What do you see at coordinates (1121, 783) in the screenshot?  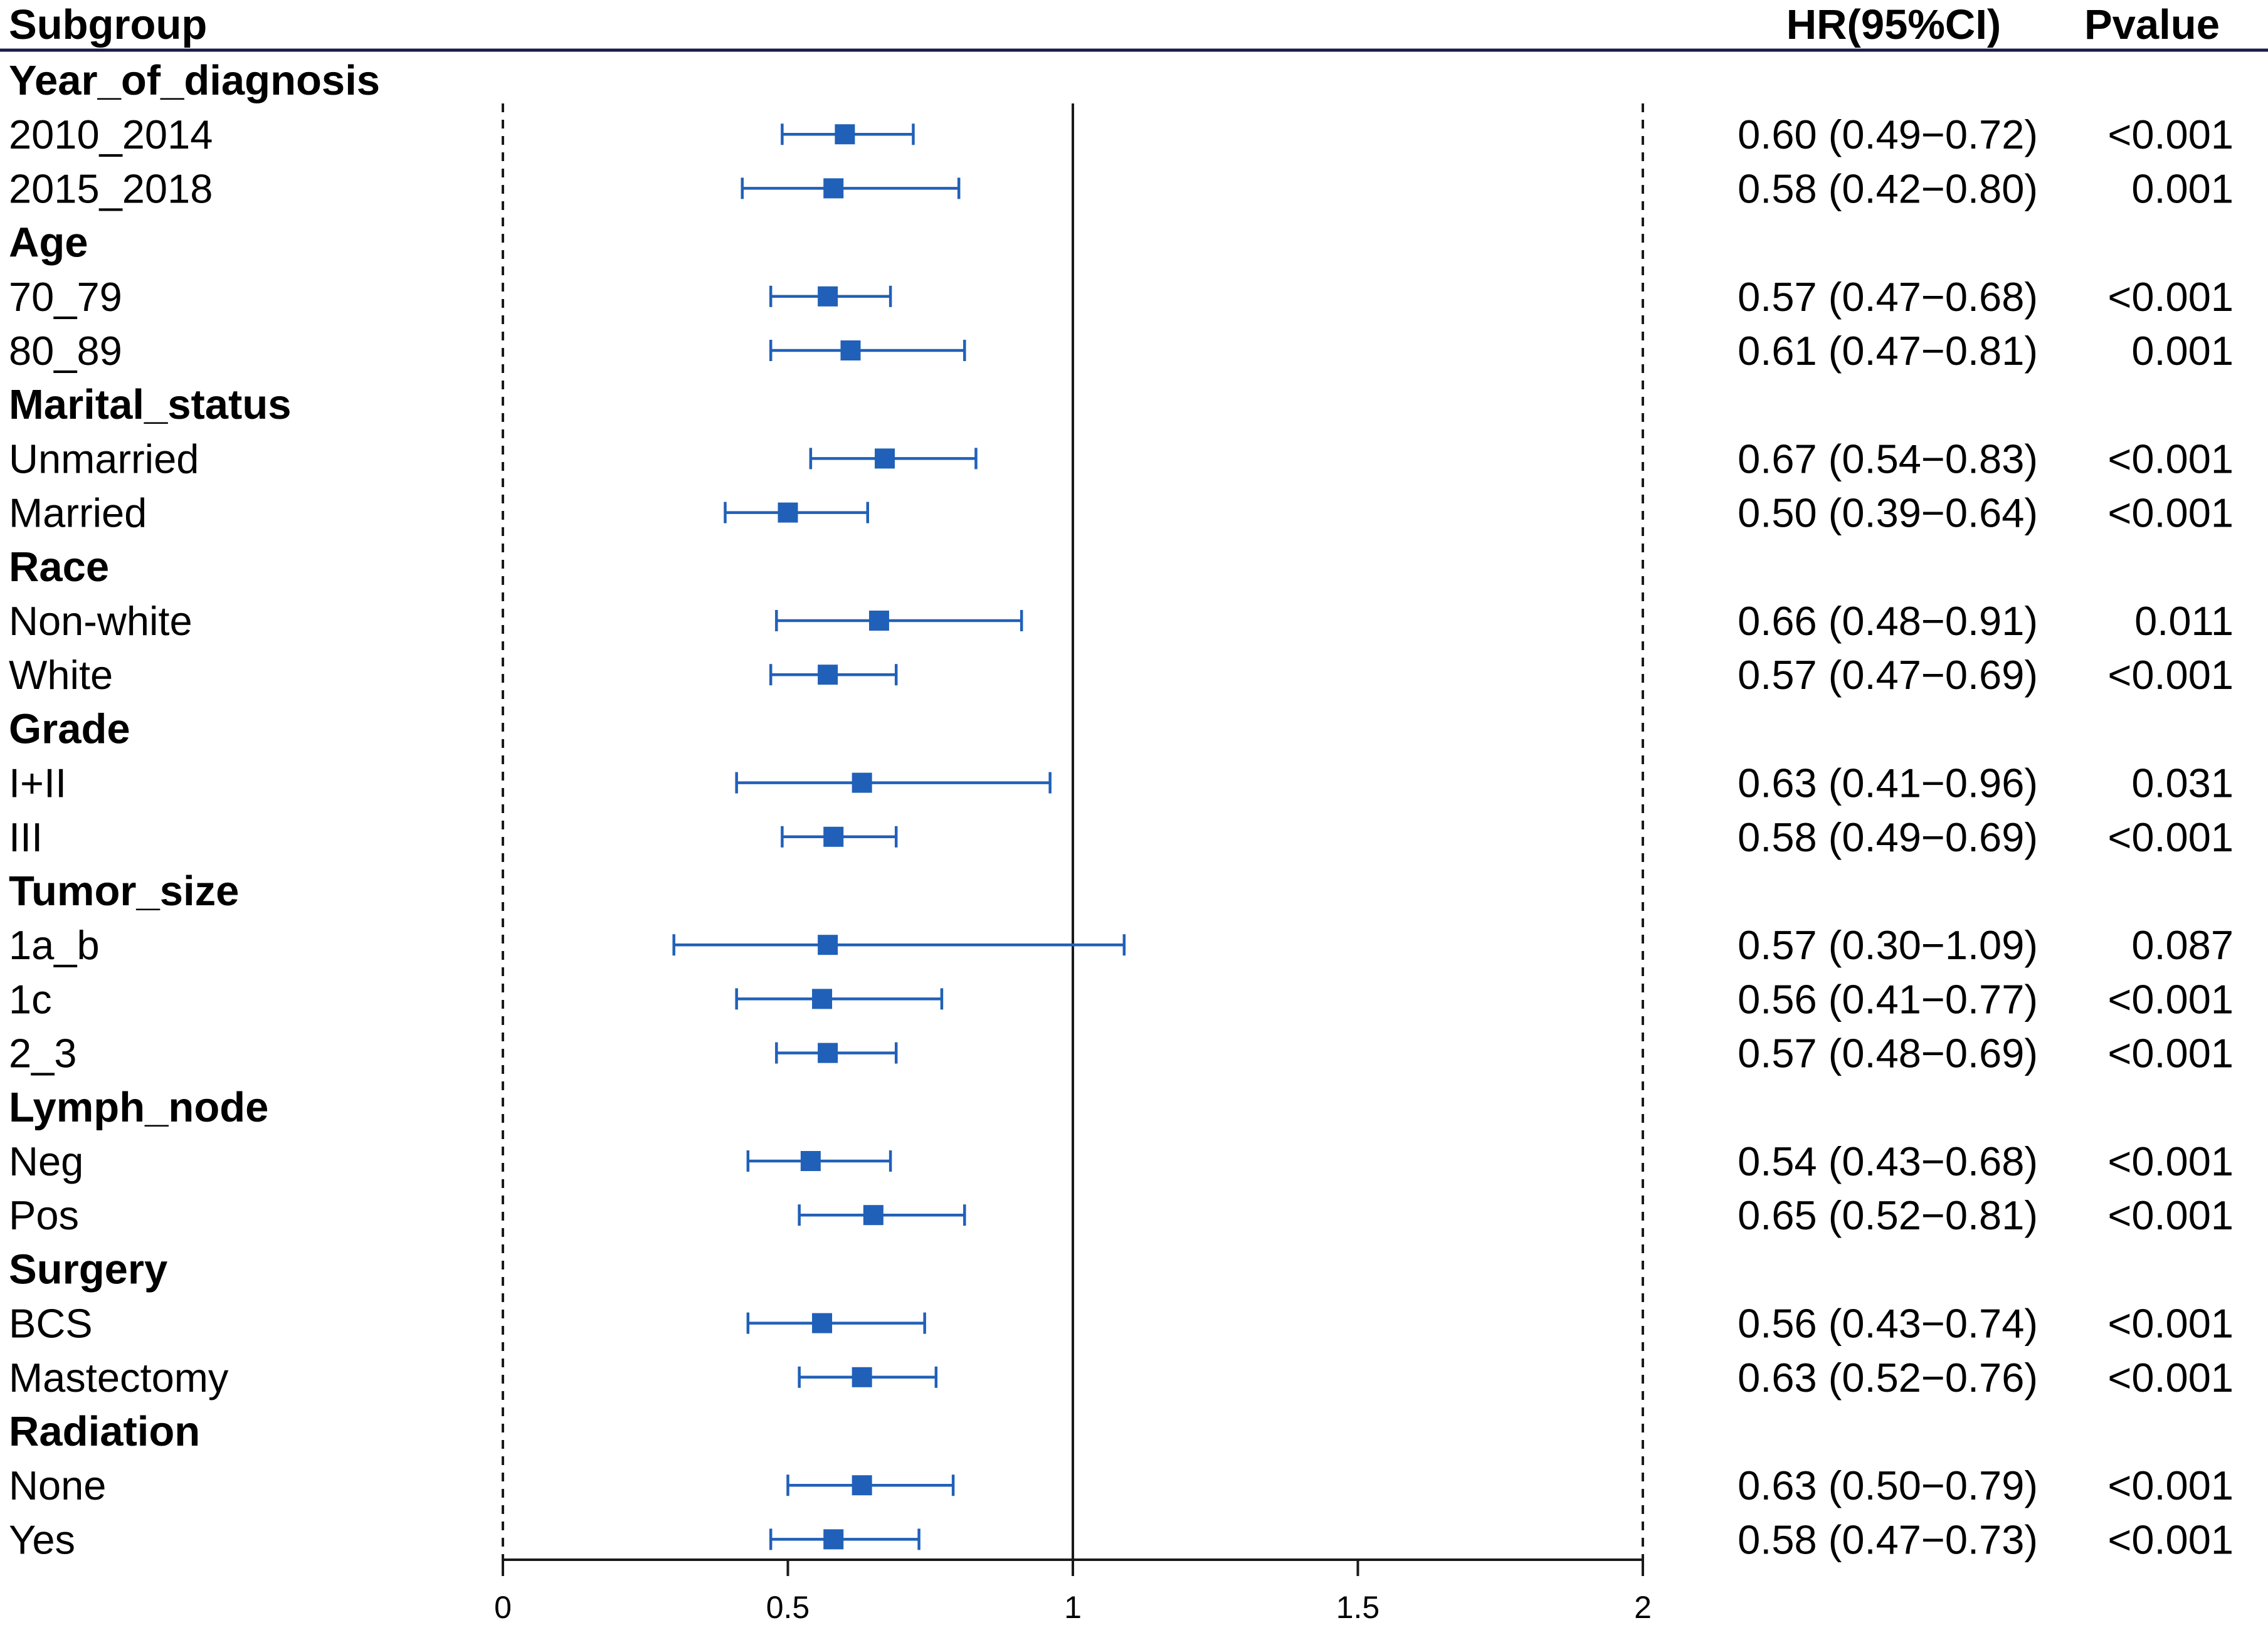 I see `subgroup-row: I+II 0.63 (0.41−0.96) 0.031` at bounding box center [1121, 783].